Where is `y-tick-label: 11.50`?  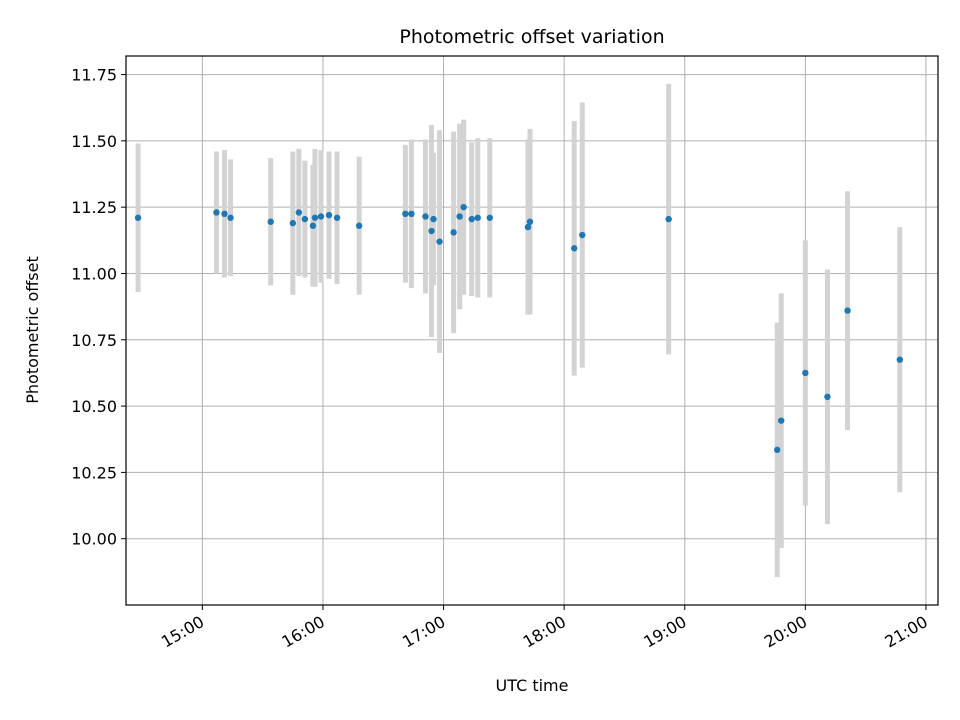
y-tick-label: 11.50 is located at coordinates (94, 141).